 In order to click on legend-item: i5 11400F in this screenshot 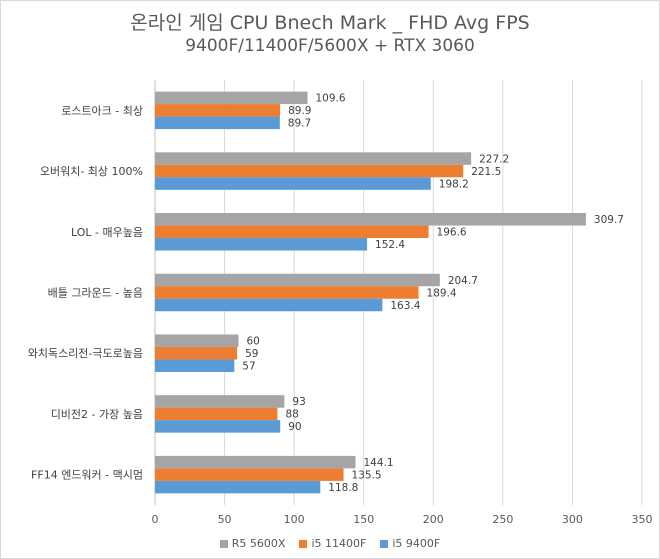, I will do `click(332, 543)`.